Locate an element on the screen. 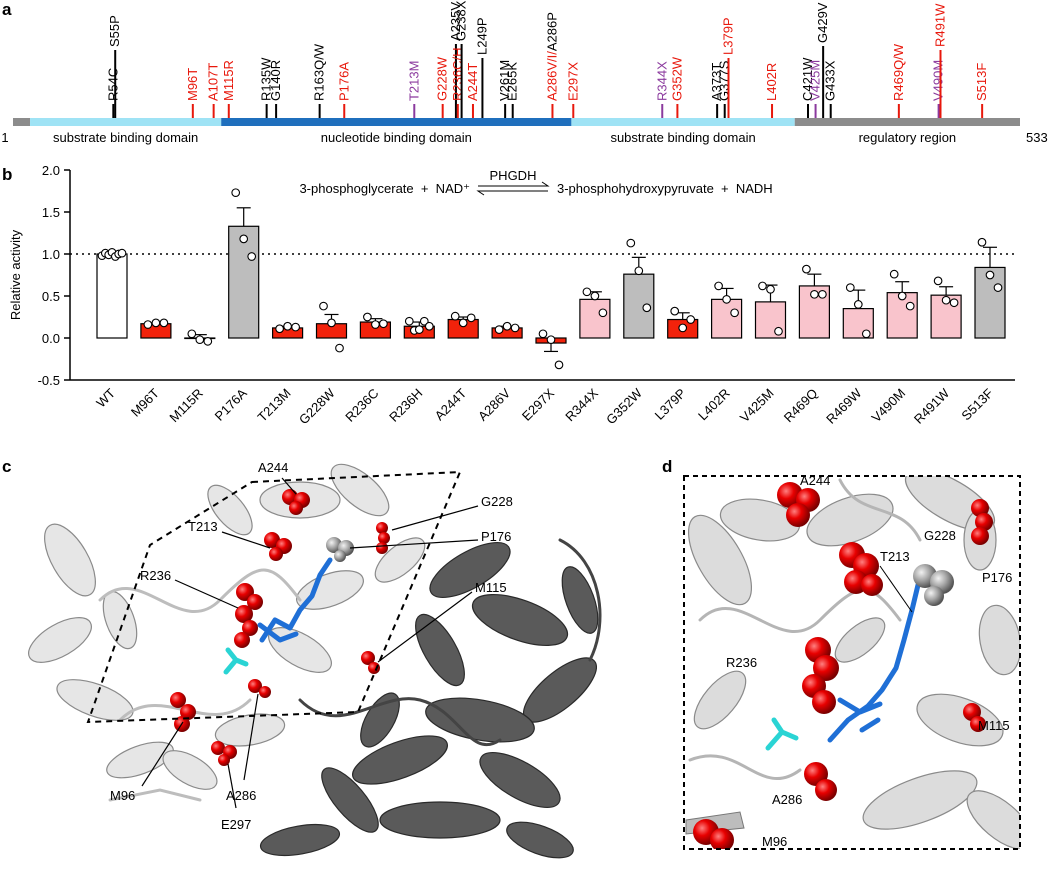 The width and height of the screenshot is (1050, 871). panel-letter: a is located at coordinates (7, 9).